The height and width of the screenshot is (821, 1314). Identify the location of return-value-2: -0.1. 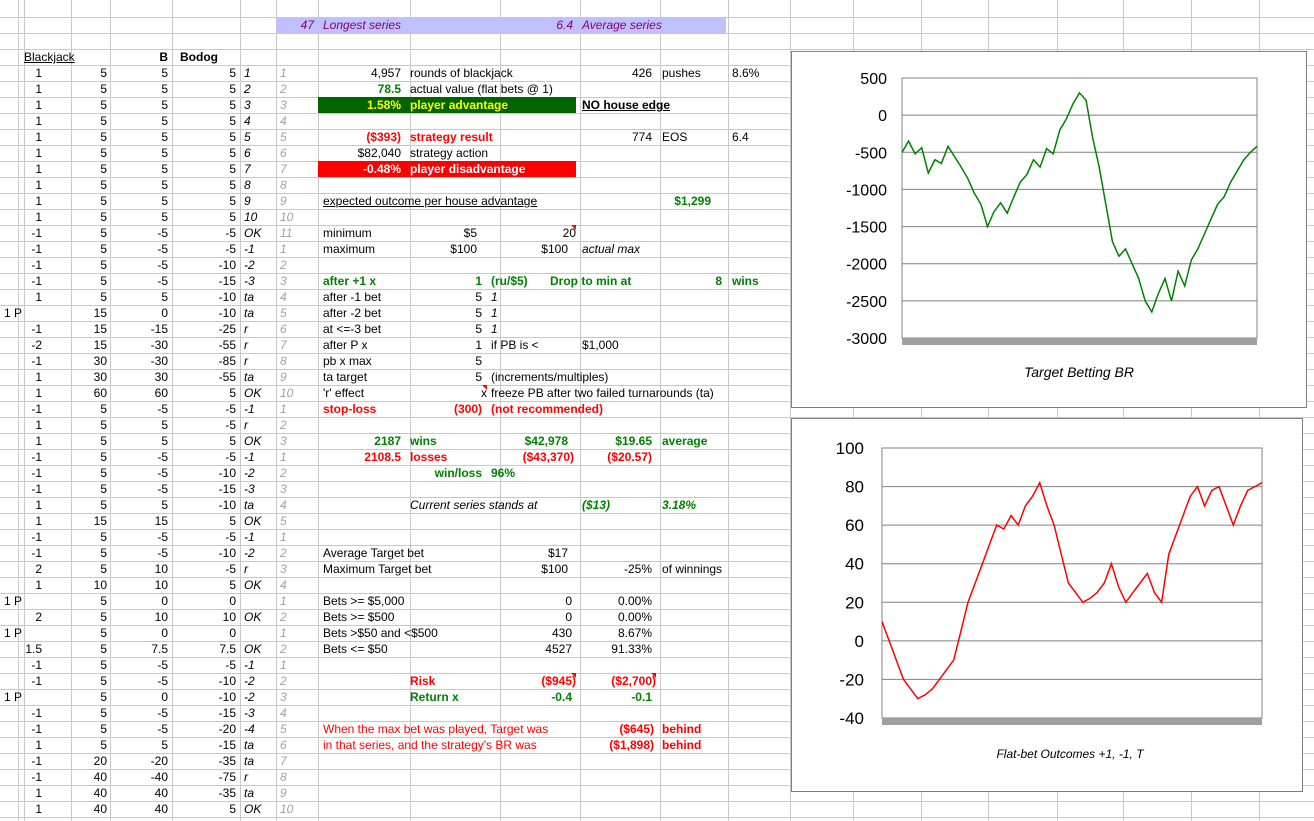
(641, 697).